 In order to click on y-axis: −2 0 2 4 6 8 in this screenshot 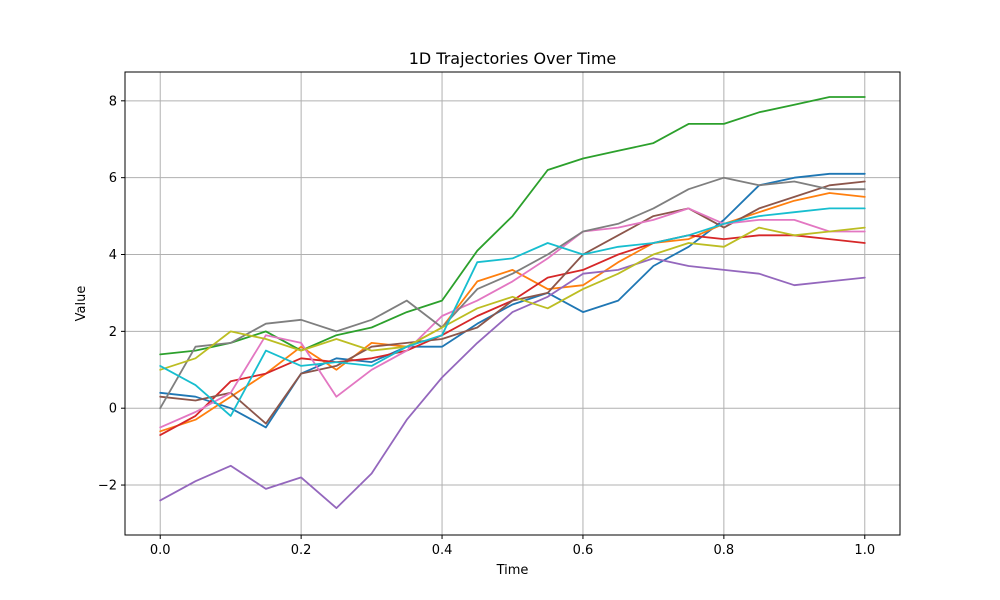, I will do `click(111, 294)`.